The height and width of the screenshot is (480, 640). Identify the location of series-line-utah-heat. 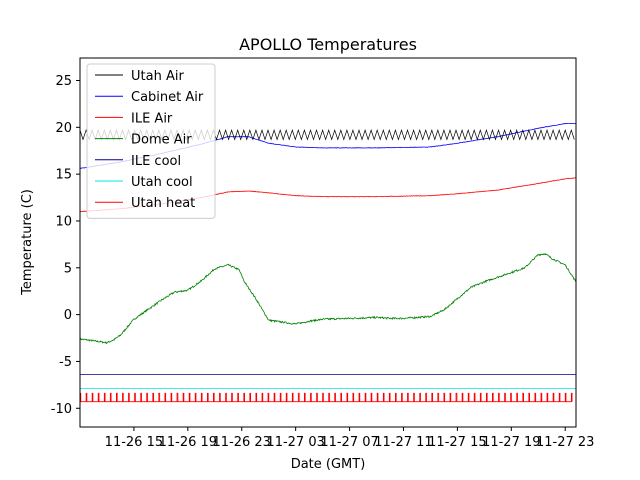
(326, 397).